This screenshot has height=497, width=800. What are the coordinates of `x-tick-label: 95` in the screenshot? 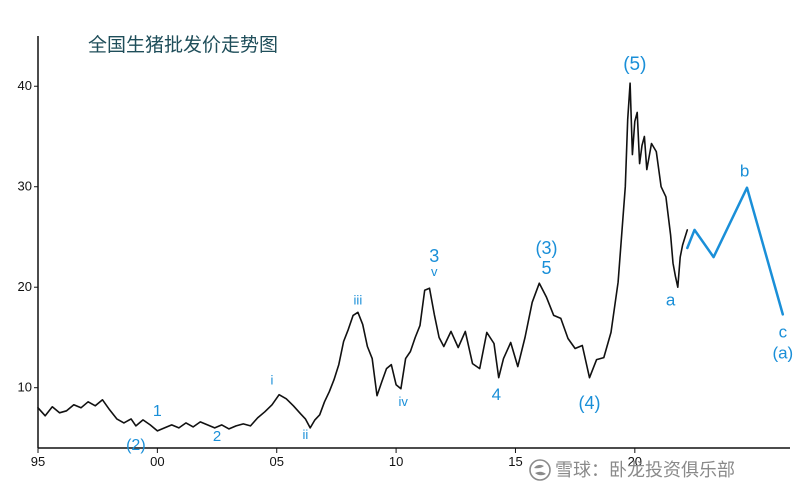 It's located at (38, 461).